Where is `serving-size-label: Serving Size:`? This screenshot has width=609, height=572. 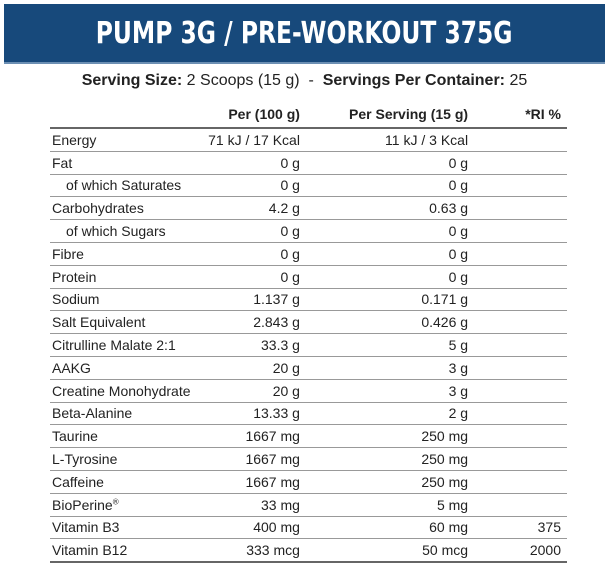
serving-size-label: Serving Size: is located at coordinates (132, 80).